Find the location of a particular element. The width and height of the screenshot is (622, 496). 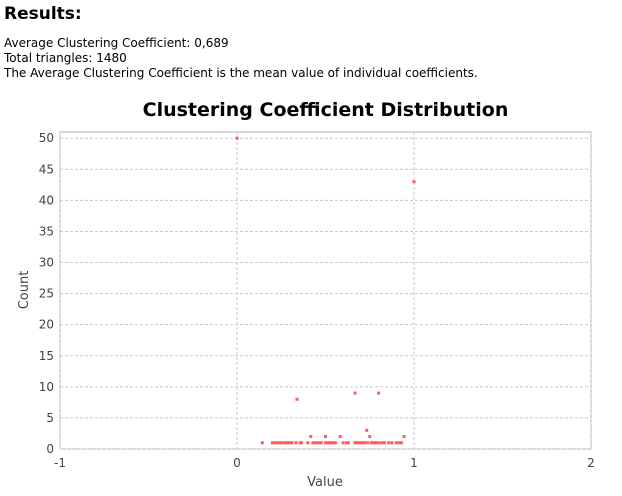

y-tick-label: 20 is located at coordinates (46, 325).